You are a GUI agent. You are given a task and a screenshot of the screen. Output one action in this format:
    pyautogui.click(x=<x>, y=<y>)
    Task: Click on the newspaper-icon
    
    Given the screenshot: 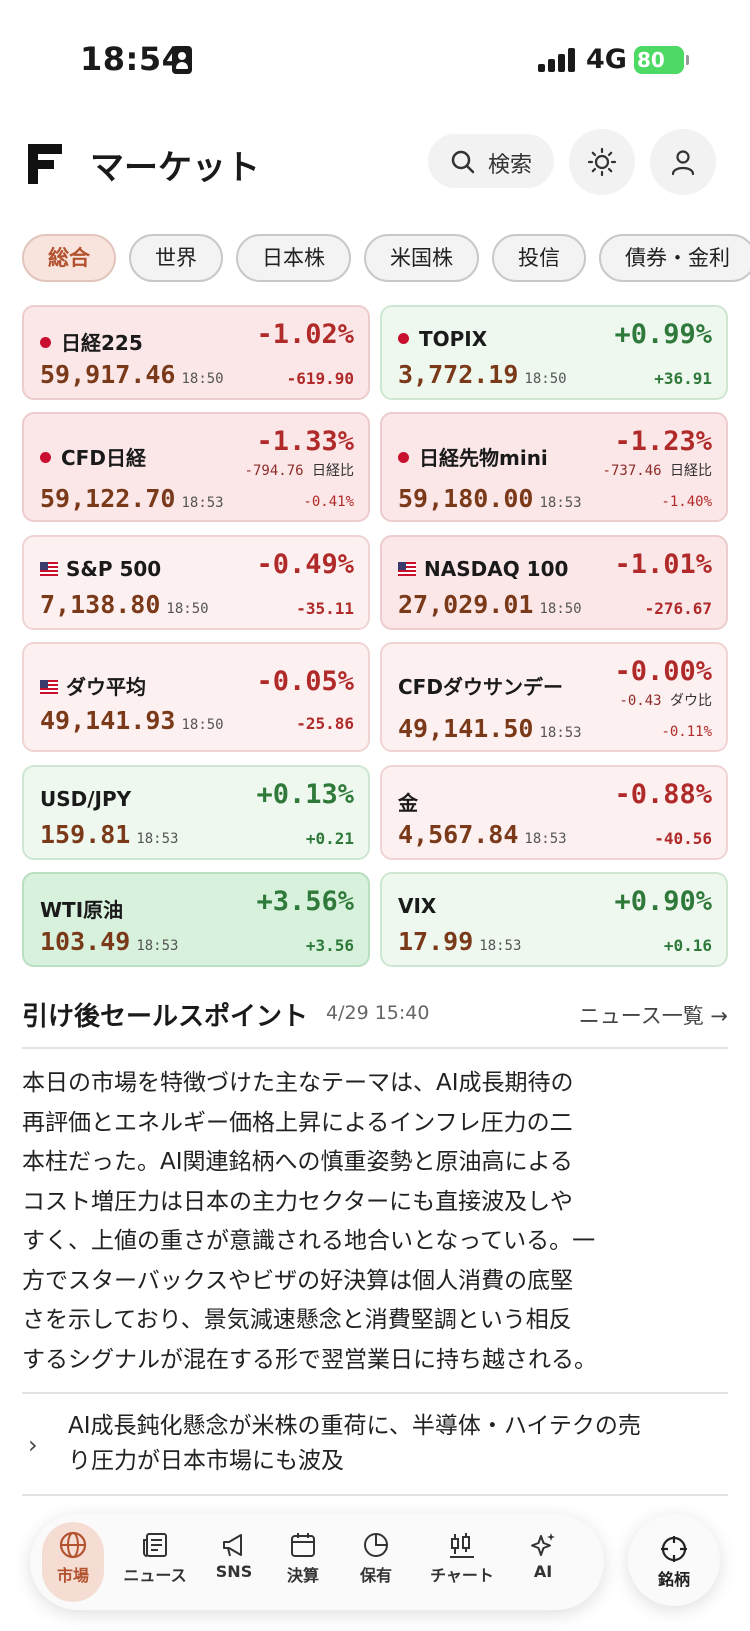 What is the action you would take?
    pyautogui.click(x=155, y=1545)
    